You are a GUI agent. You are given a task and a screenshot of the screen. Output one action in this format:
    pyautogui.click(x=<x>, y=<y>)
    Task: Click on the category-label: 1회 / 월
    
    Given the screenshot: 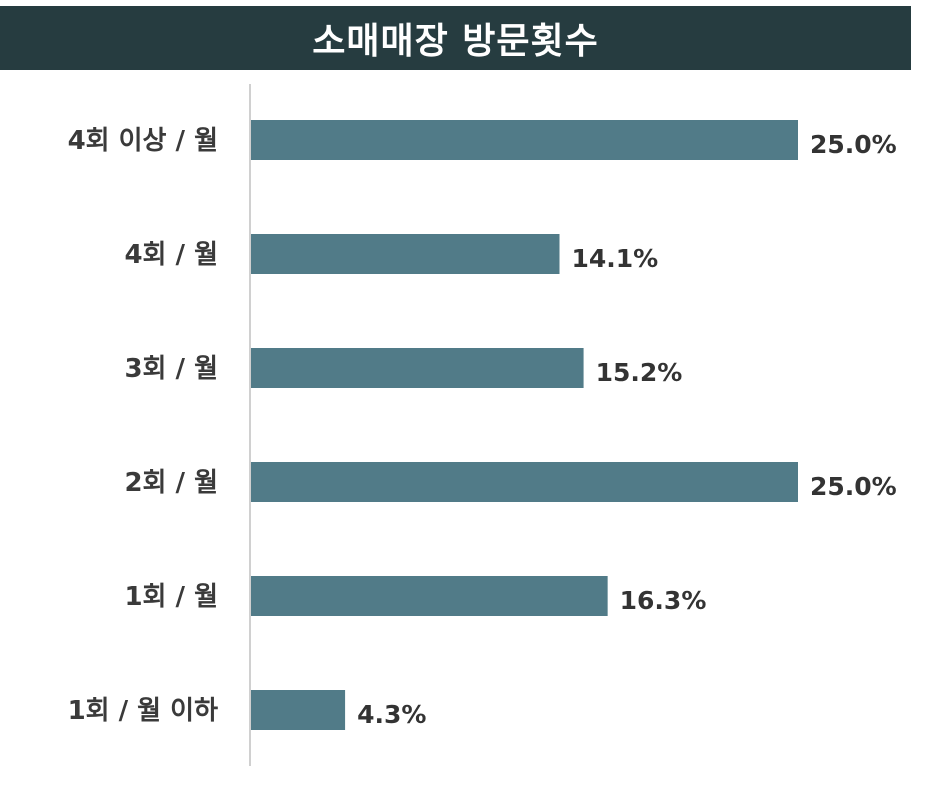 What is the action you would take?
    pyautogui.click(x=171, y=597)
    